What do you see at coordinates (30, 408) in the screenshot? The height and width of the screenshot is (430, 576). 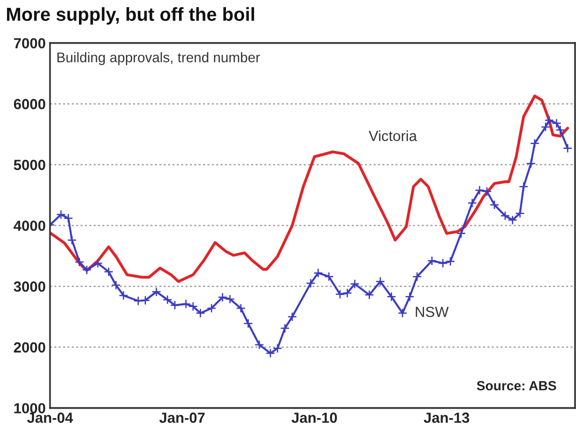 I see `y-tick-label: 1000` at bounding box center [30, 408].